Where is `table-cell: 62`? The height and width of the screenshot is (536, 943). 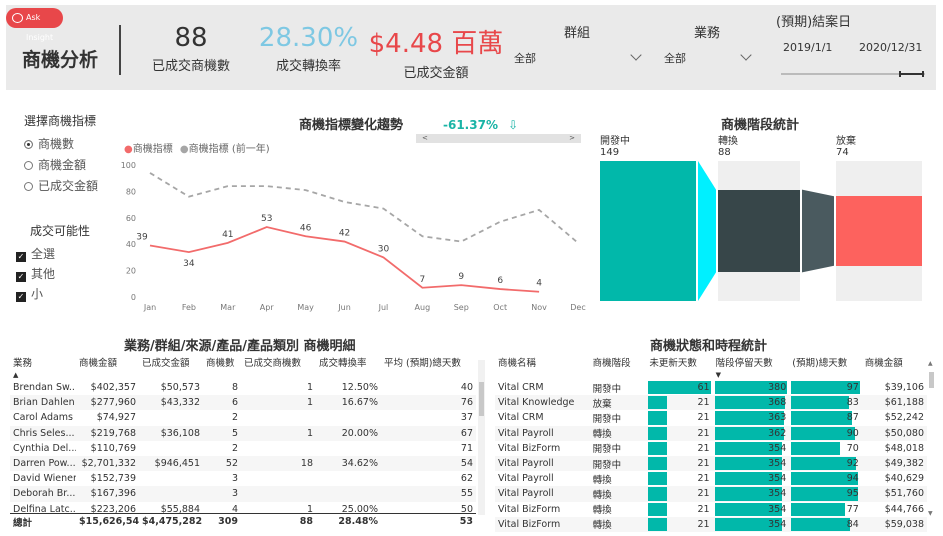 table-cell: 62 is located at coordinates (466, 479).